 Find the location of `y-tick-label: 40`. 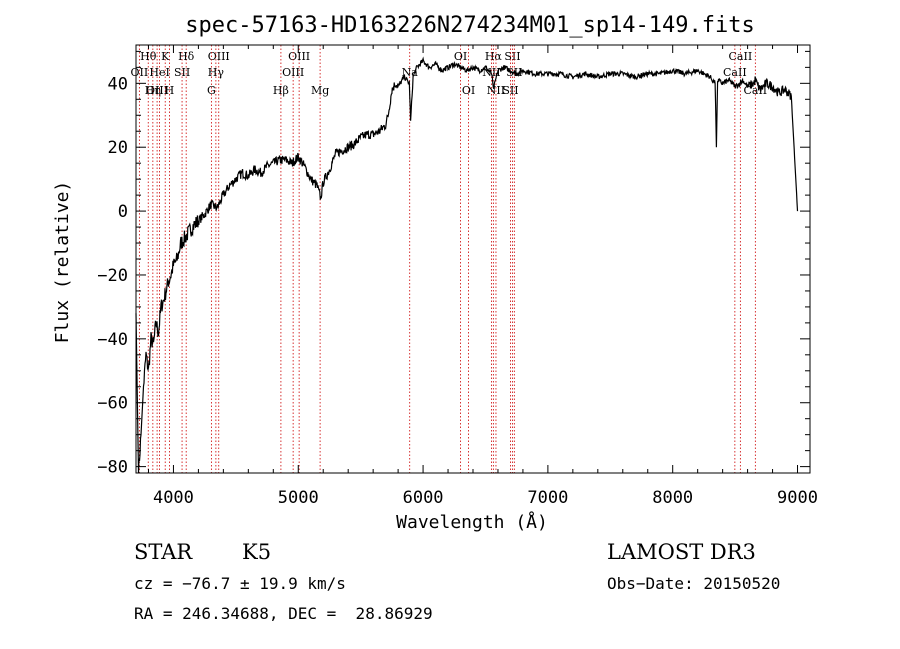

y-tick-label: 40 is located at coordinates (118, 84).